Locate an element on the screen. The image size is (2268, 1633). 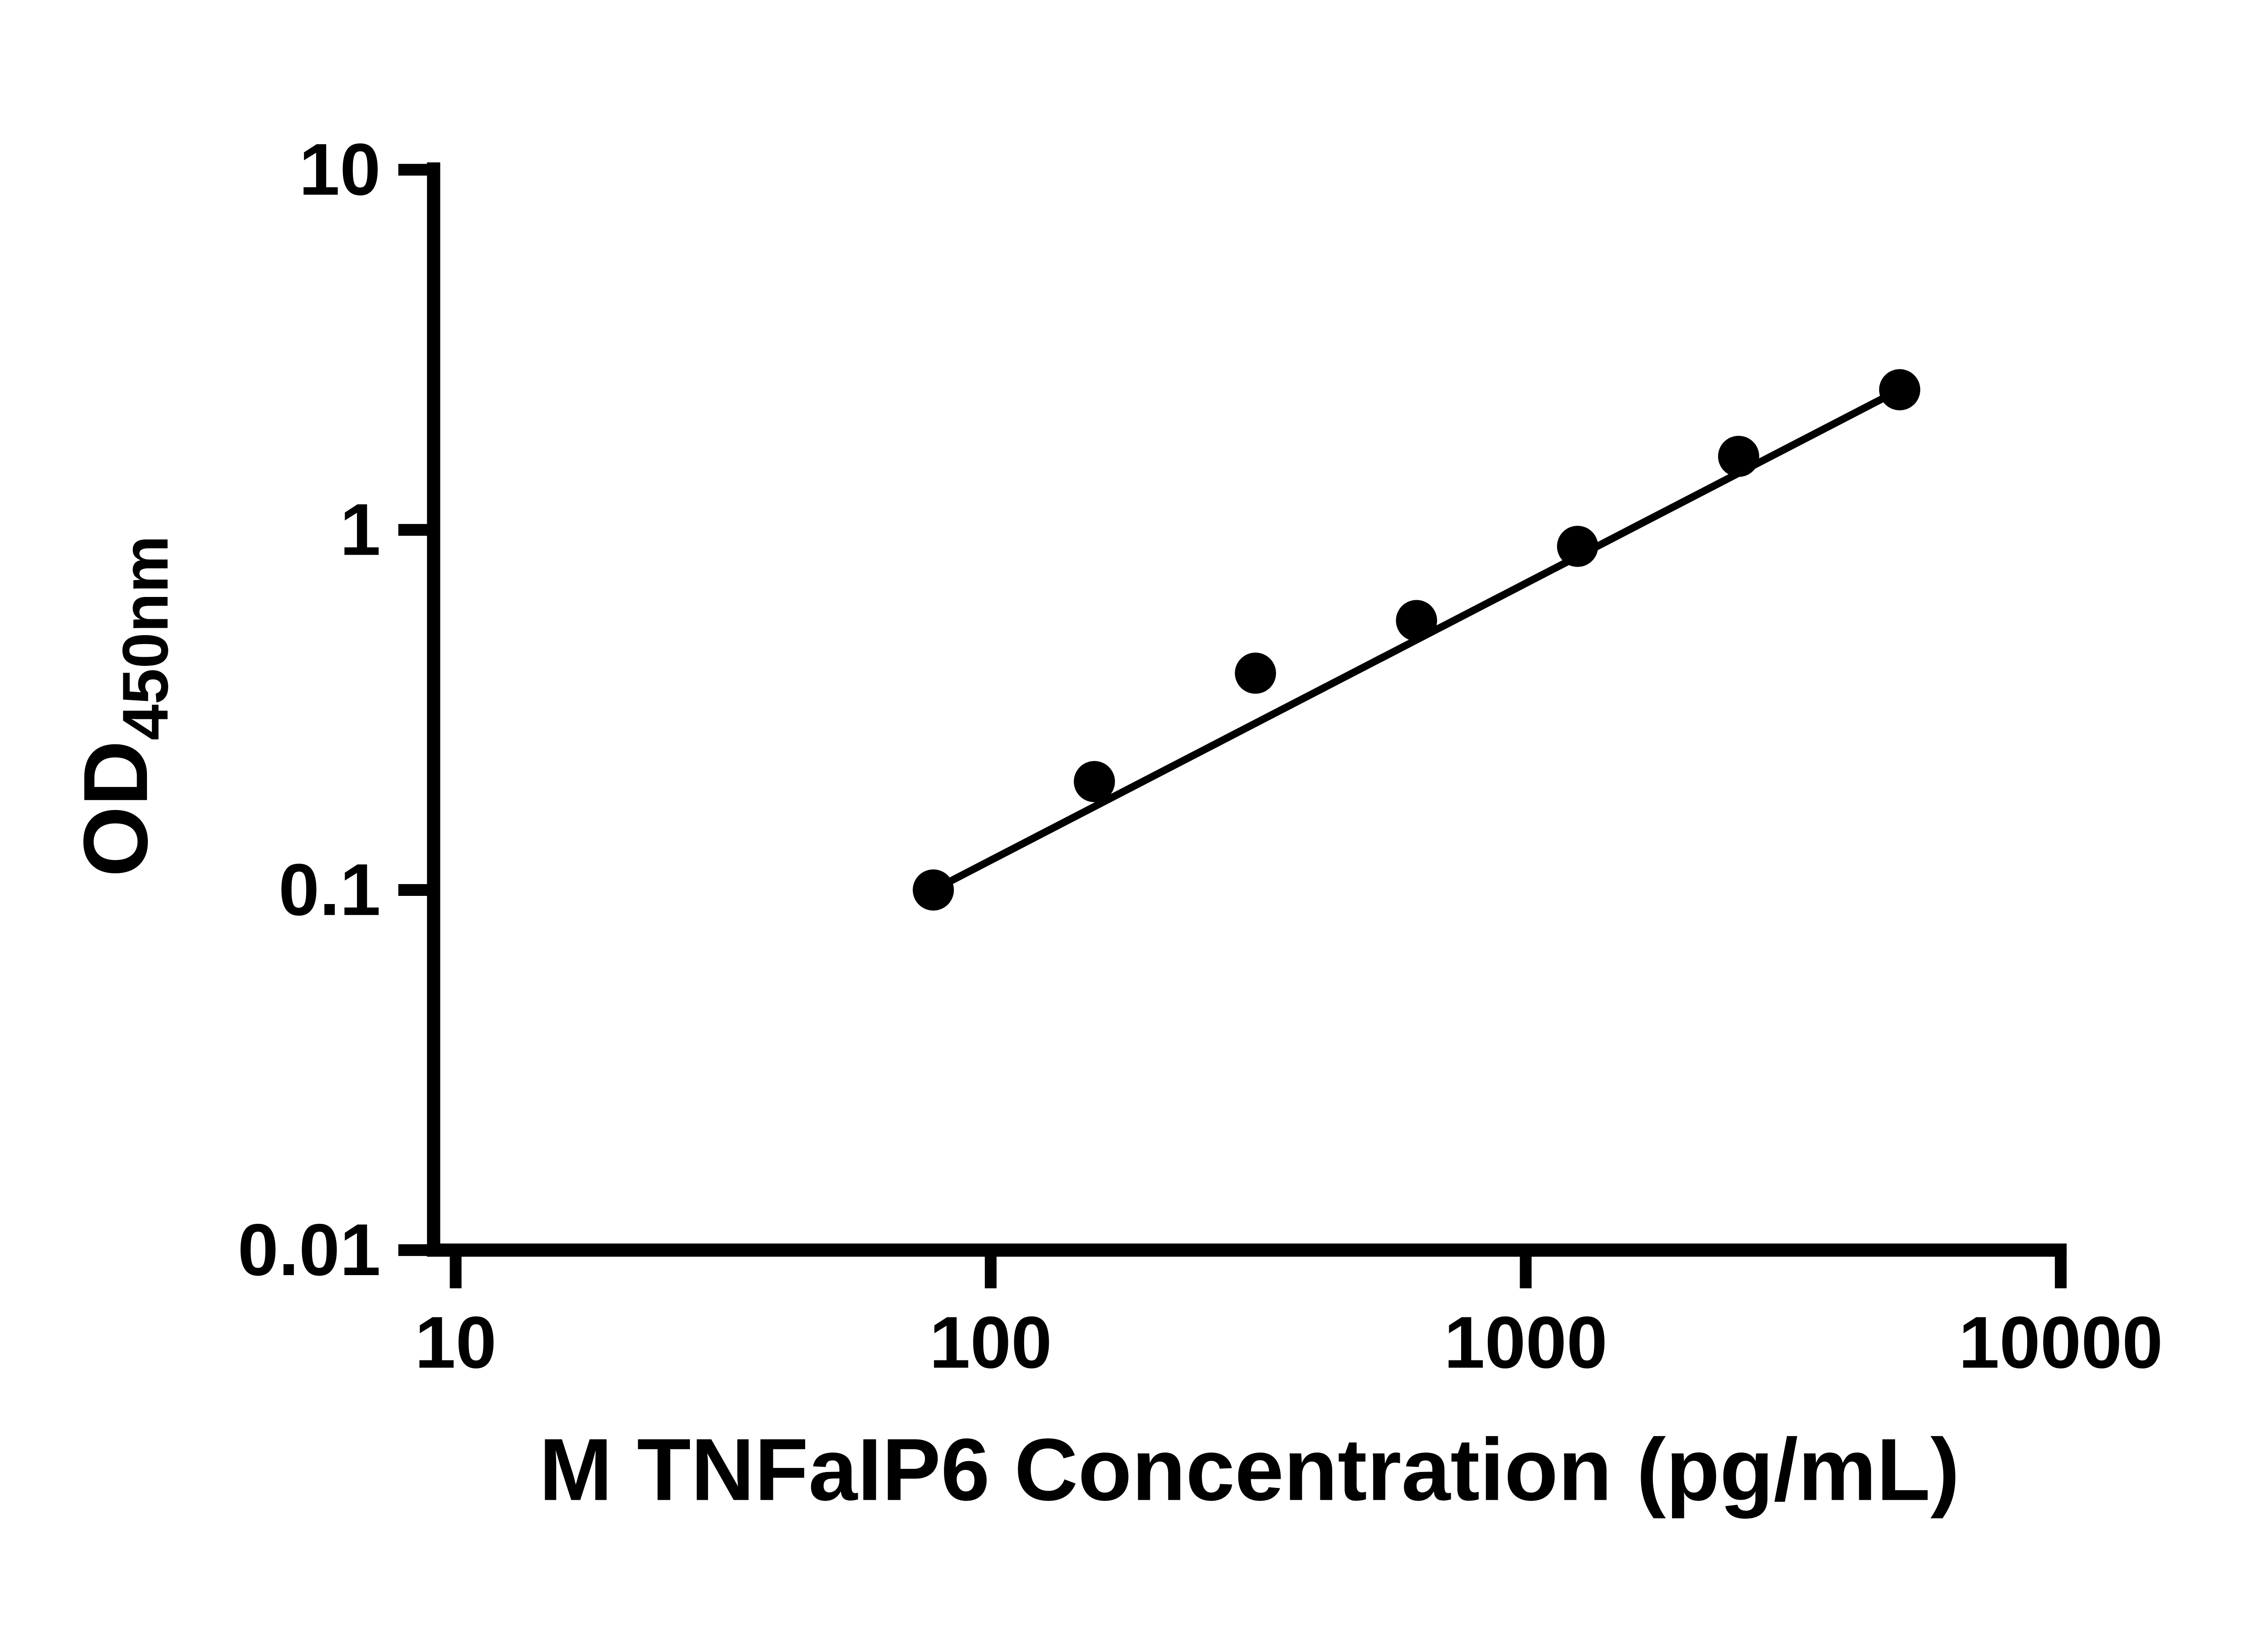
x-axis-title: M TNFaIP6 Concentration (pg/mL) is located at coordinates (1250, 1470).